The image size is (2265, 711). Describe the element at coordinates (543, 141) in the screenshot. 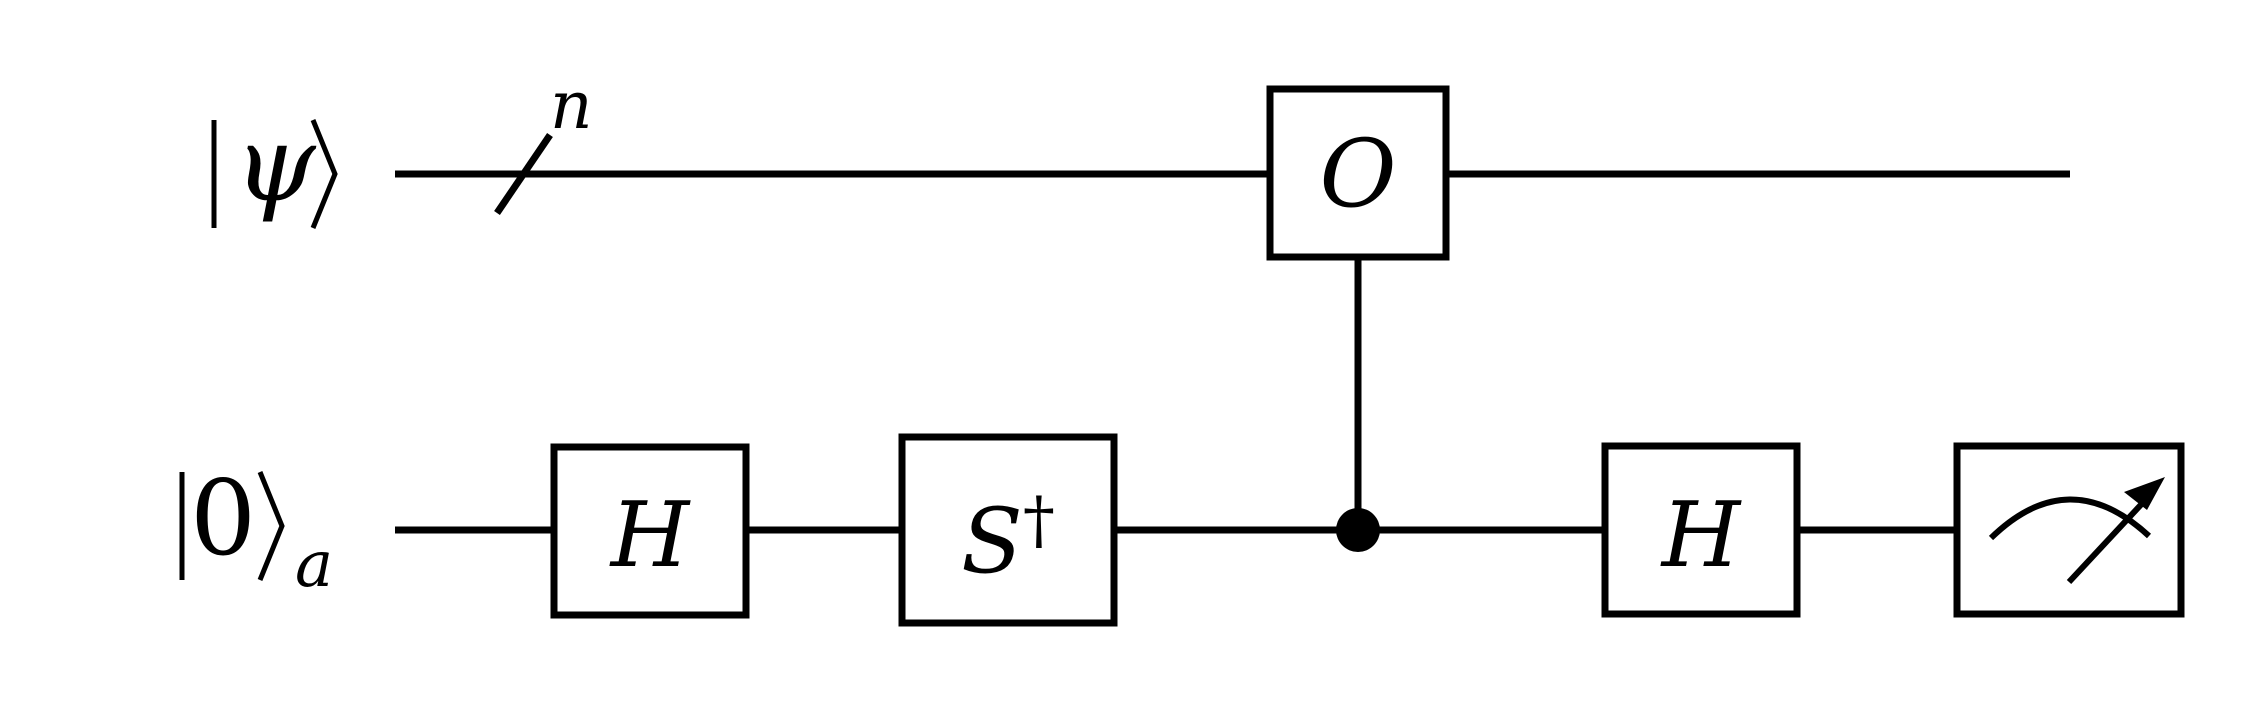

I see `bundle-slash: n` at that location.